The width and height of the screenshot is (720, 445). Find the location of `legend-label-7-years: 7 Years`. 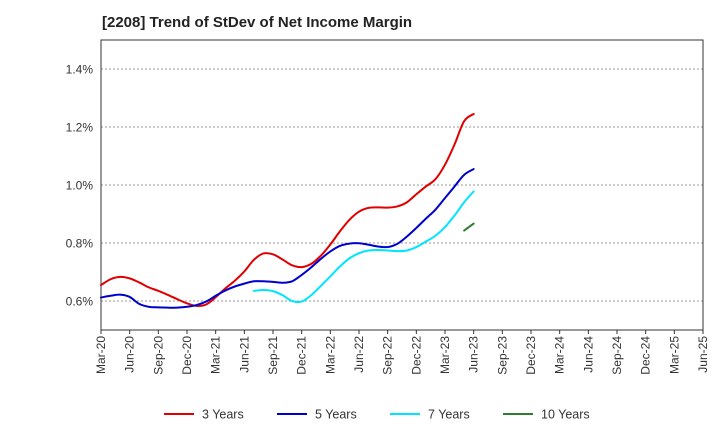

legend-label-7-years: 7 Years is located at coordinates (449, 415).